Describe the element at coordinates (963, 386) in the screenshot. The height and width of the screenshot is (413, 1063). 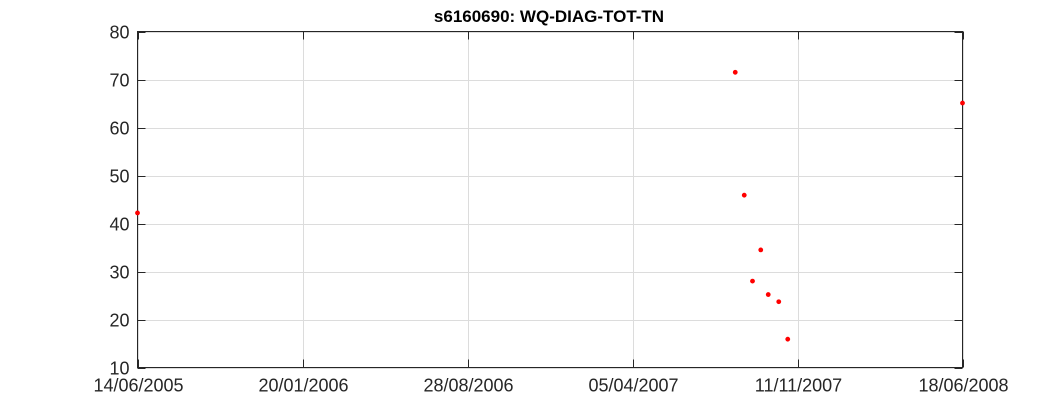
I see `x-tick-label: 18/06/2008` at that location.